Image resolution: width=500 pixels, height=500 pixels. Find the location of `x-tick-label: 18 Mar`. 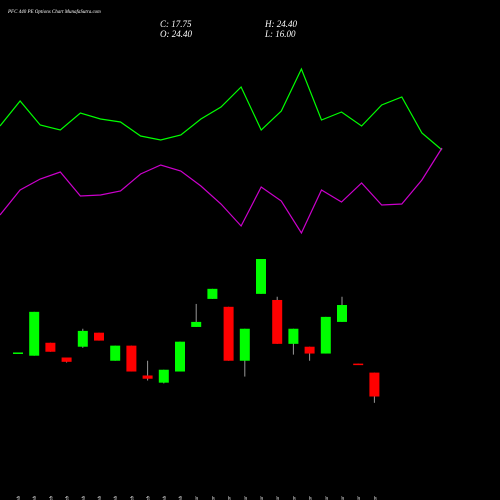

x-tick-label: 18 Mar is located at coordinates (375, 498).